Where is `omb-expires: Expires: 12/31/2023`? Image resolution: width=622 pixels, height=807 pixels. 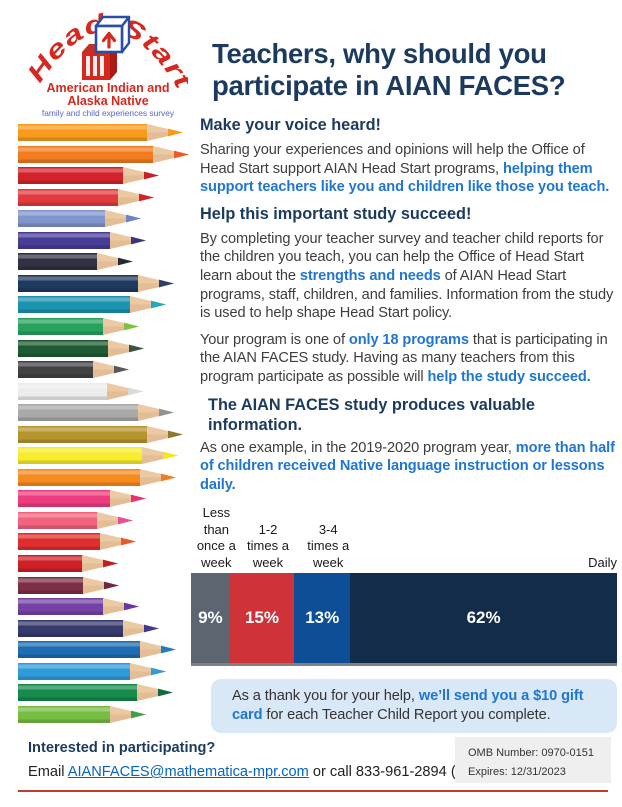 omb-expires: Expires: 12/31/2023 is located at coordinates (517, 771).